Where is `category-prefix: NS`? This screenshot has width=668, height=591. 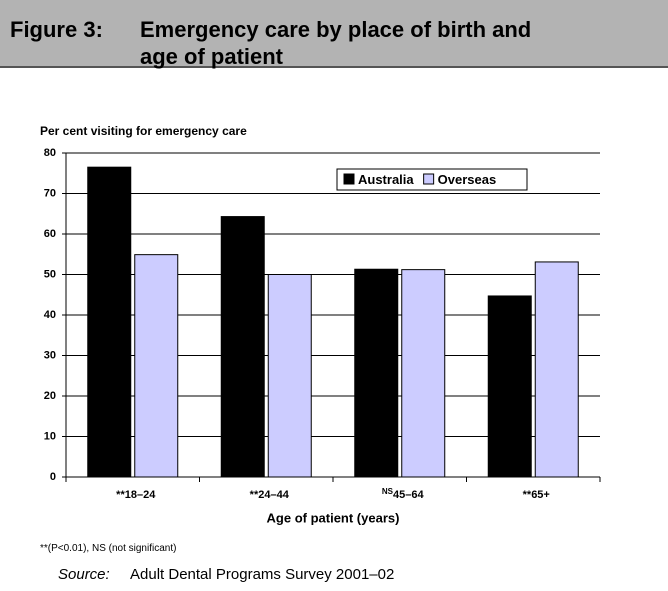
category-prefix: NS is located at coordinates (388, 491).